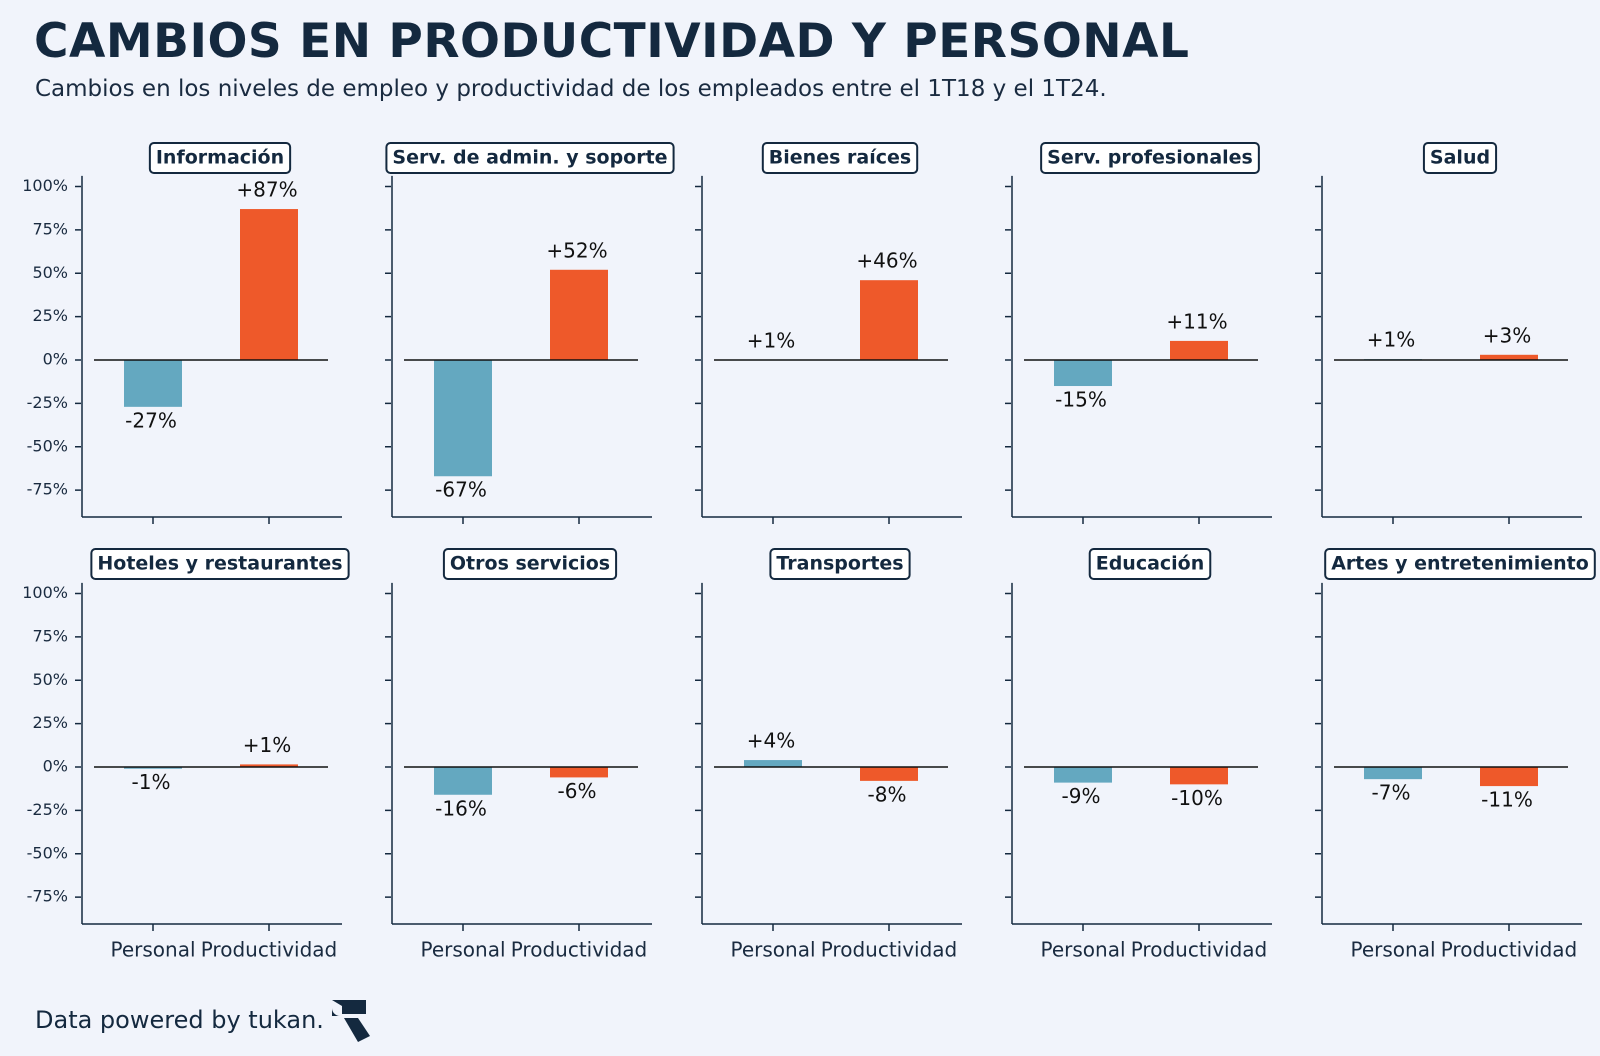 The image size is (1600, 1056). What do you see at coordinates (886, 261) in the screenshot?
I see `data-label-3-1: +46%` at bounding box center [886, 261].